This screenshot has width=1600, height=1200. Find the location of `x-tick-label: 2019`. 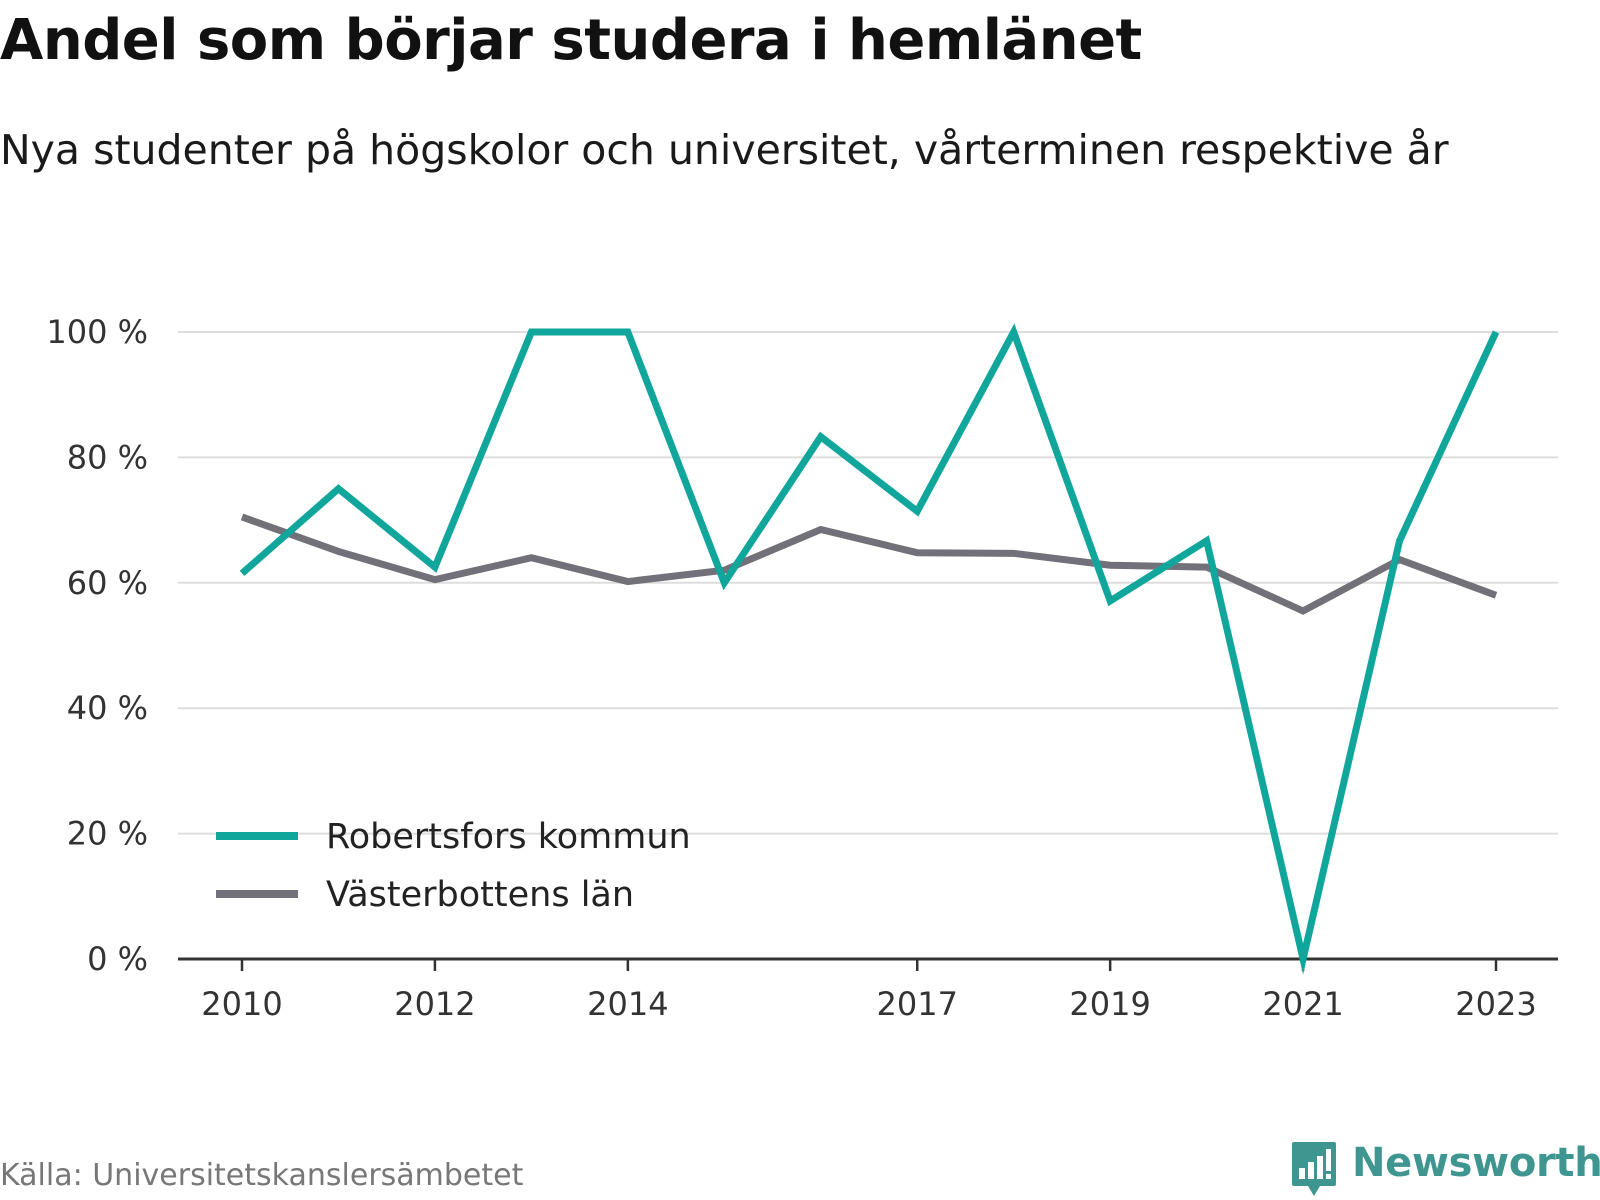

x-tick-label: 2019 is located at coordinates (1109, 1004).